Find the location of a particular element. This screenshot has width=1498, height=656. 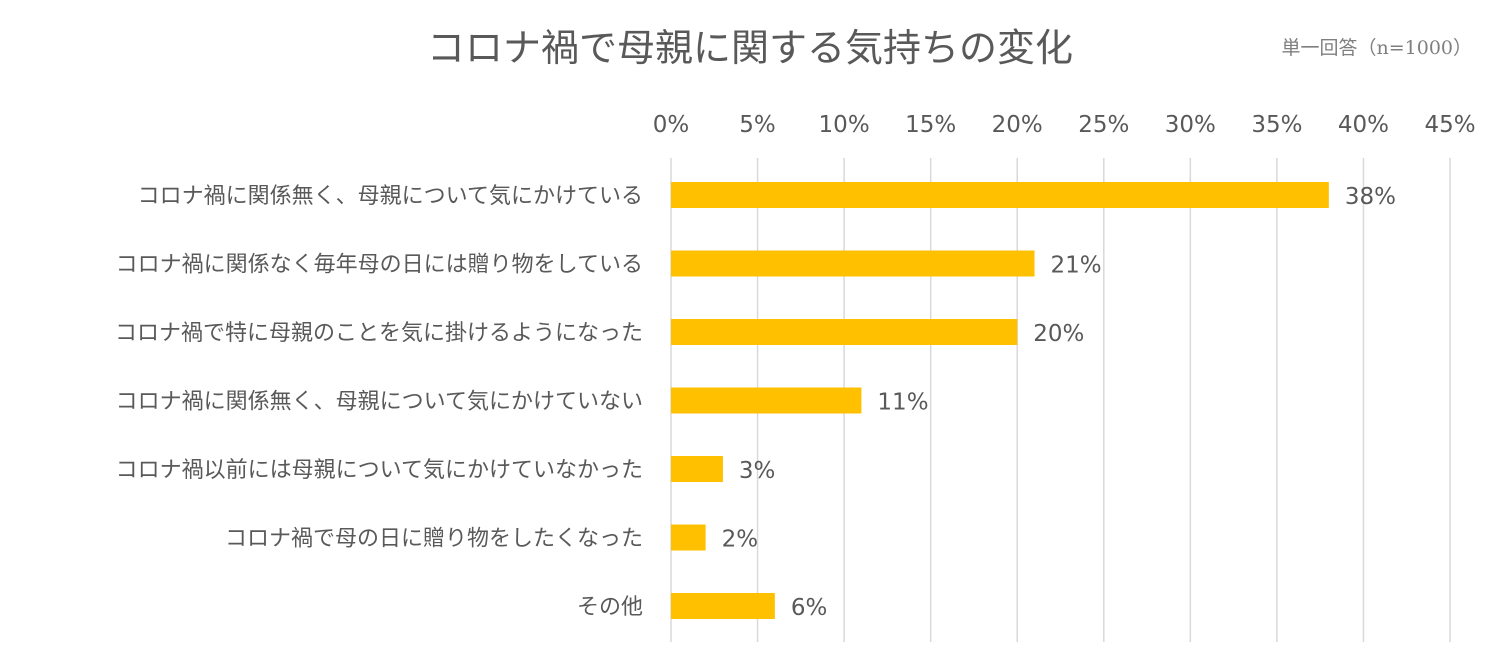

data-label: 20% is located at coordinates (1058, 334).